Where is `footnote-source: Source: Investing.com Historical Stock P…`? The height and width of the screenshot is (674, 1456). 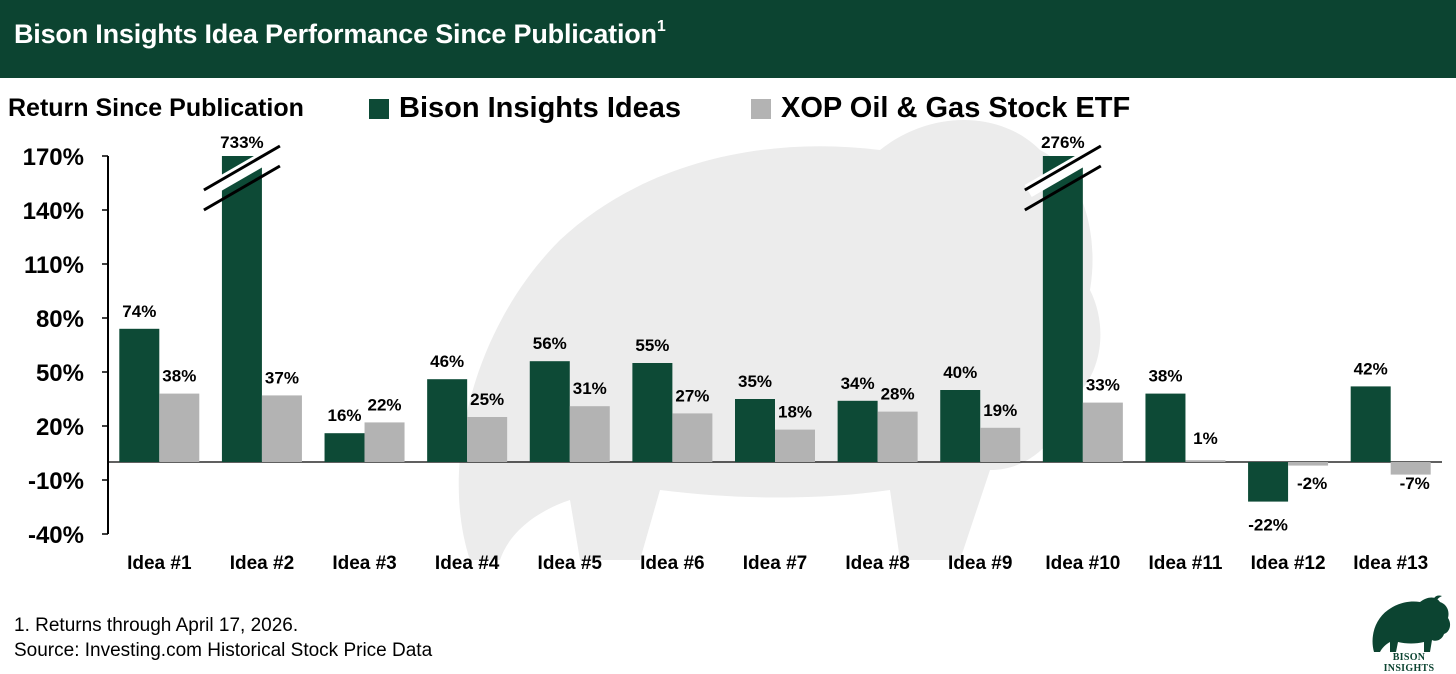
footnote-source: Source: Investing.com Historical Stock P… is located at coordinates (223, 650).